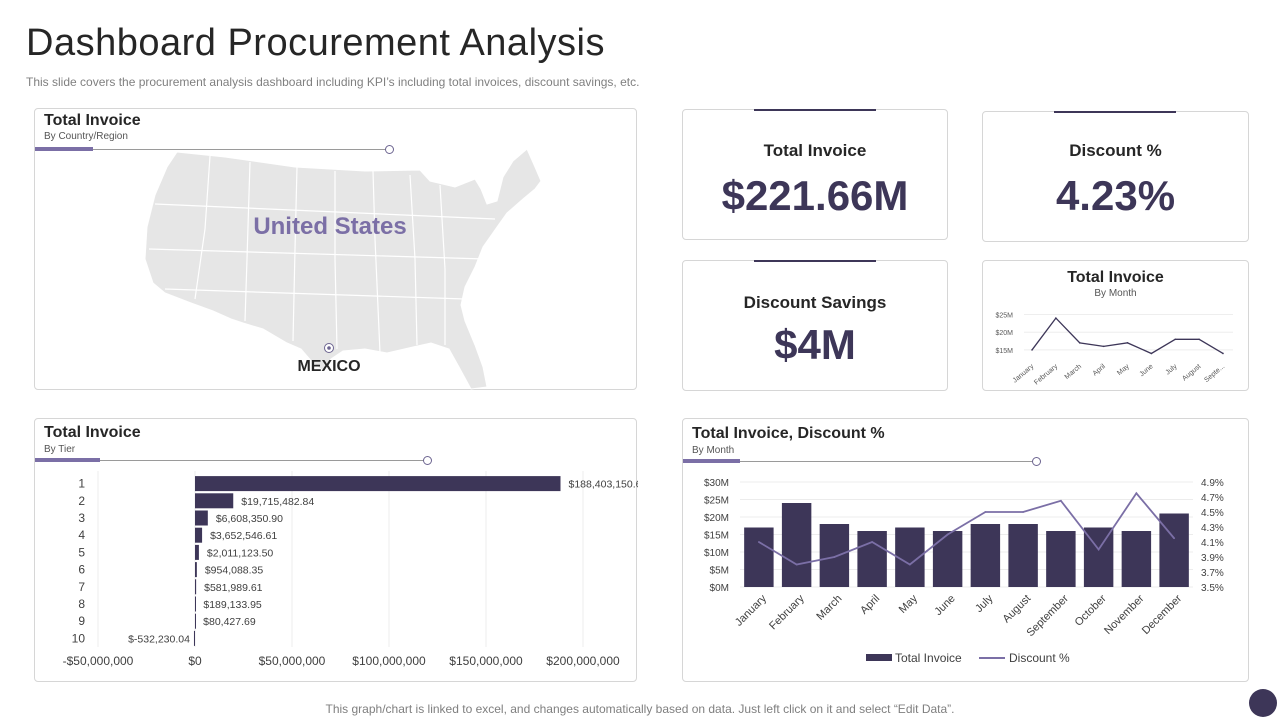  What do you see at coordinates (1191, 372) in the screenshot?
I see `small-x-tick-label: August` at bounding box center [1191, 372].